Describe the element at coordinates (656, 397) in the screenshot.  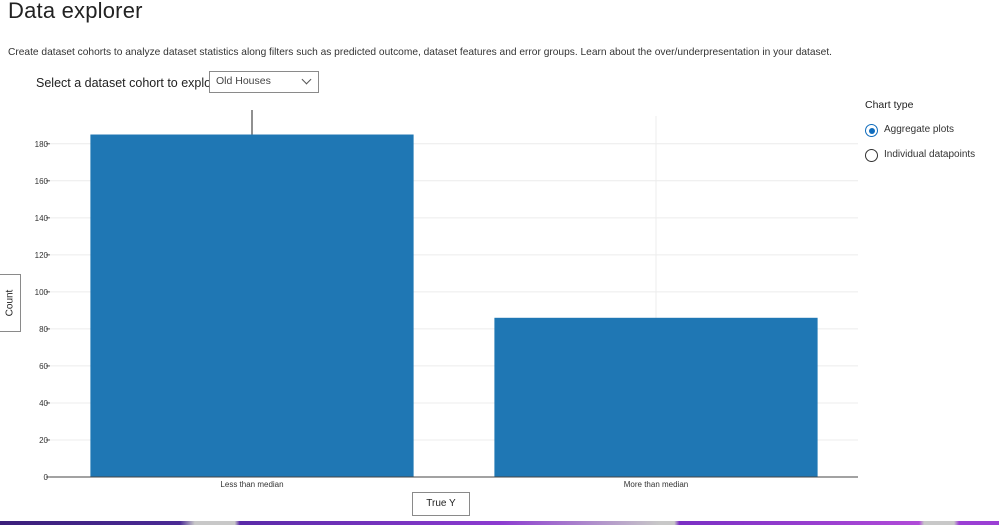
I see `bar` at that location.